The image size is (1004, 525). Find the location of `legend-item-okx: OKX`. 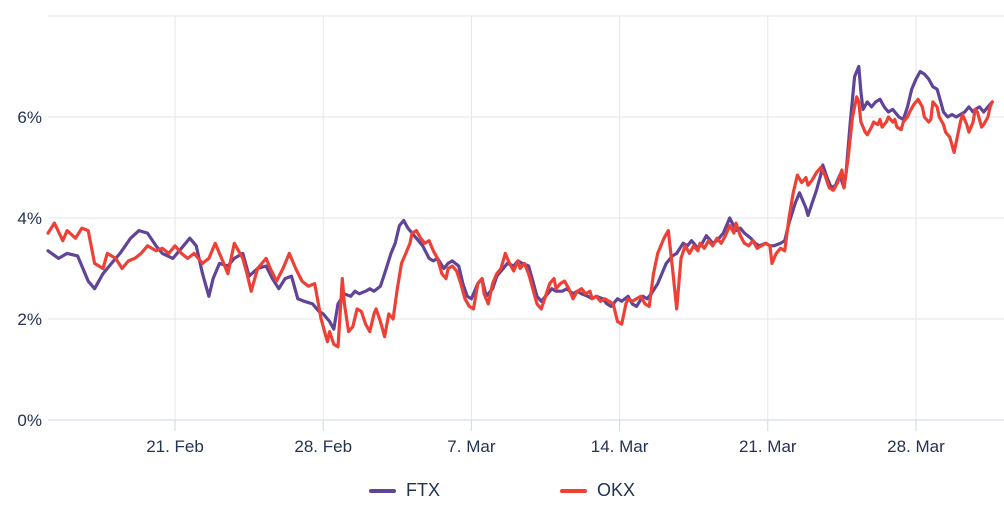

legend-item-okx: OKX is located at coordinates (597, 490).